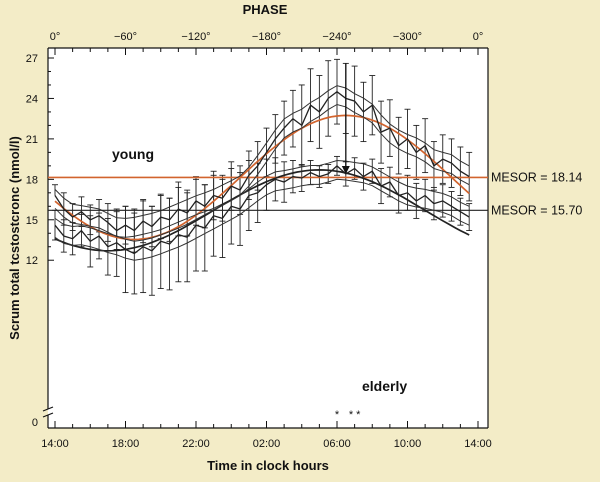 This screenshot has width=600, height=482. What do you see at coordinates (32, 59) in the screenshot?
I see `y-tick-label: 27` at bounding box center [32, 59].